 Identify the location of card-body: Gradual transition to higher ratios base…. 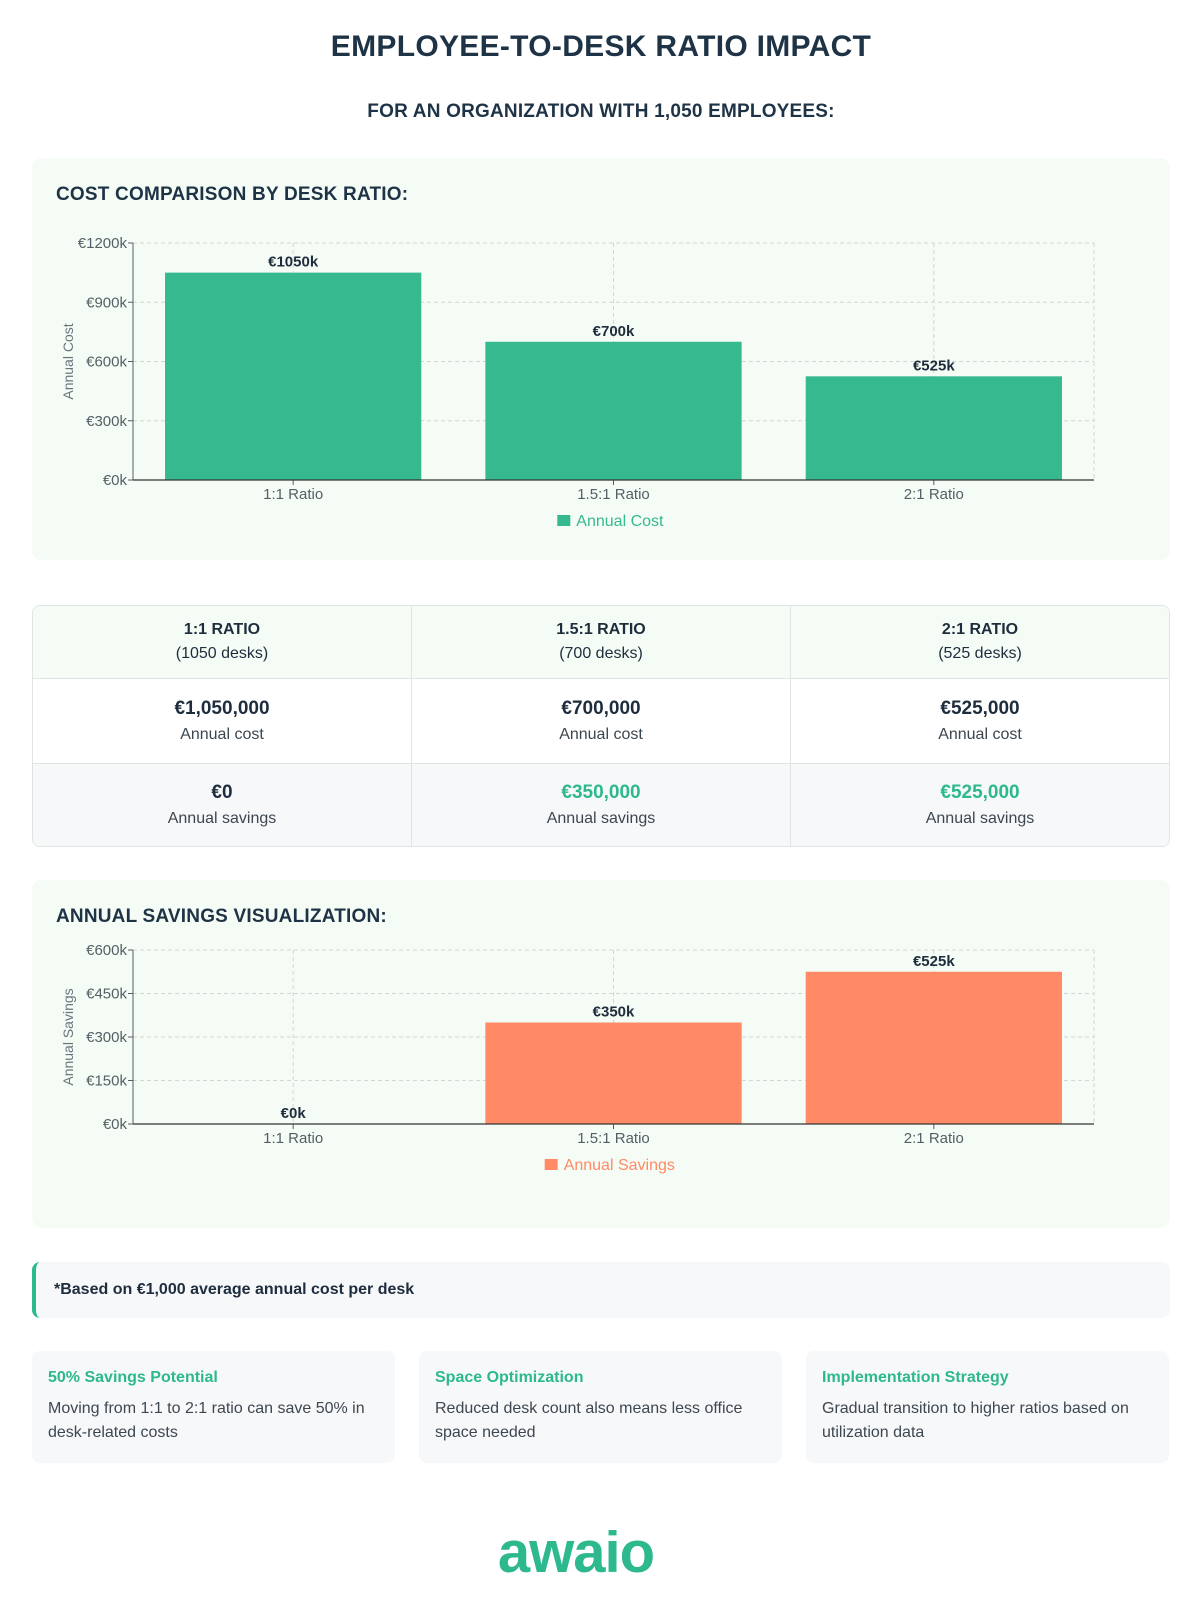
(975, 1420).